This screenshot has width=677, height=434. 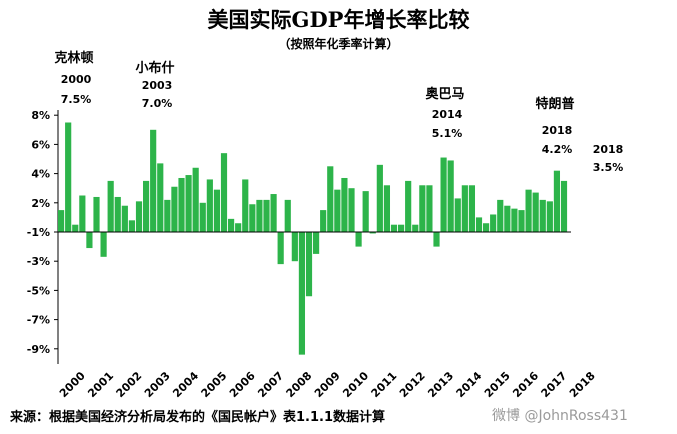 I want to click on x-tick-label: 2015, so click(x=497, y=384).